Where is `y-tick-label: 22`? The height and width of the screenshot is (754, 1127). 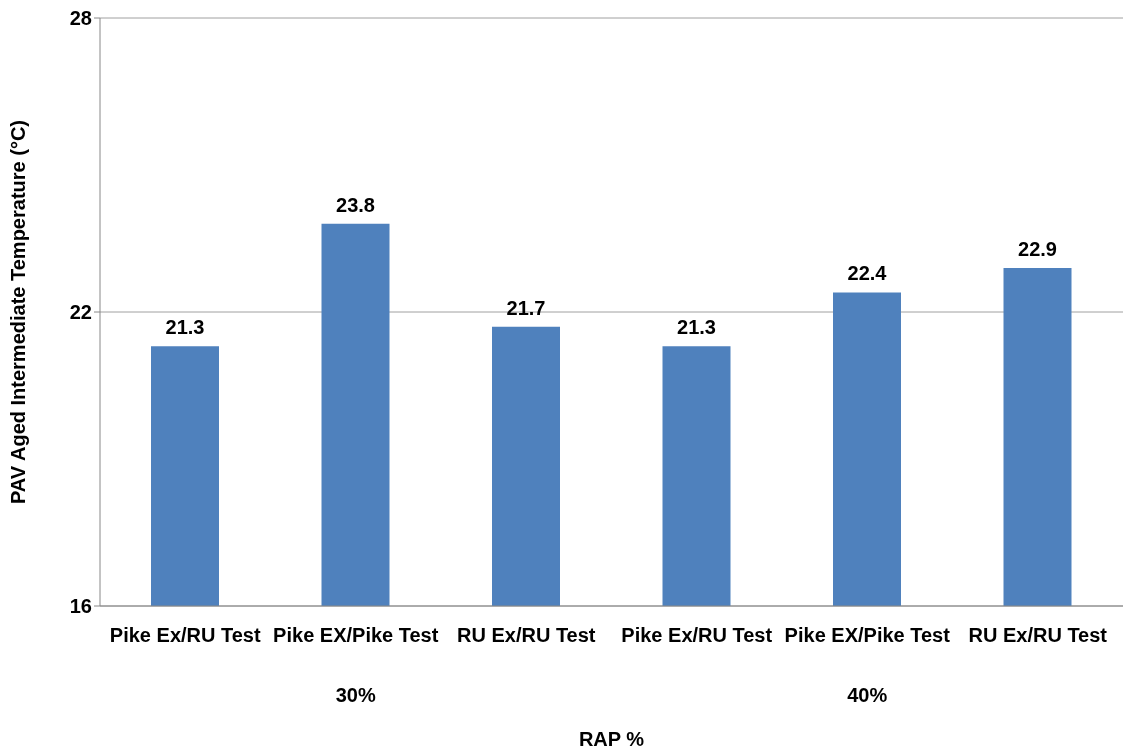 y-tick-label: 22 is located at coordinates (80, 312).